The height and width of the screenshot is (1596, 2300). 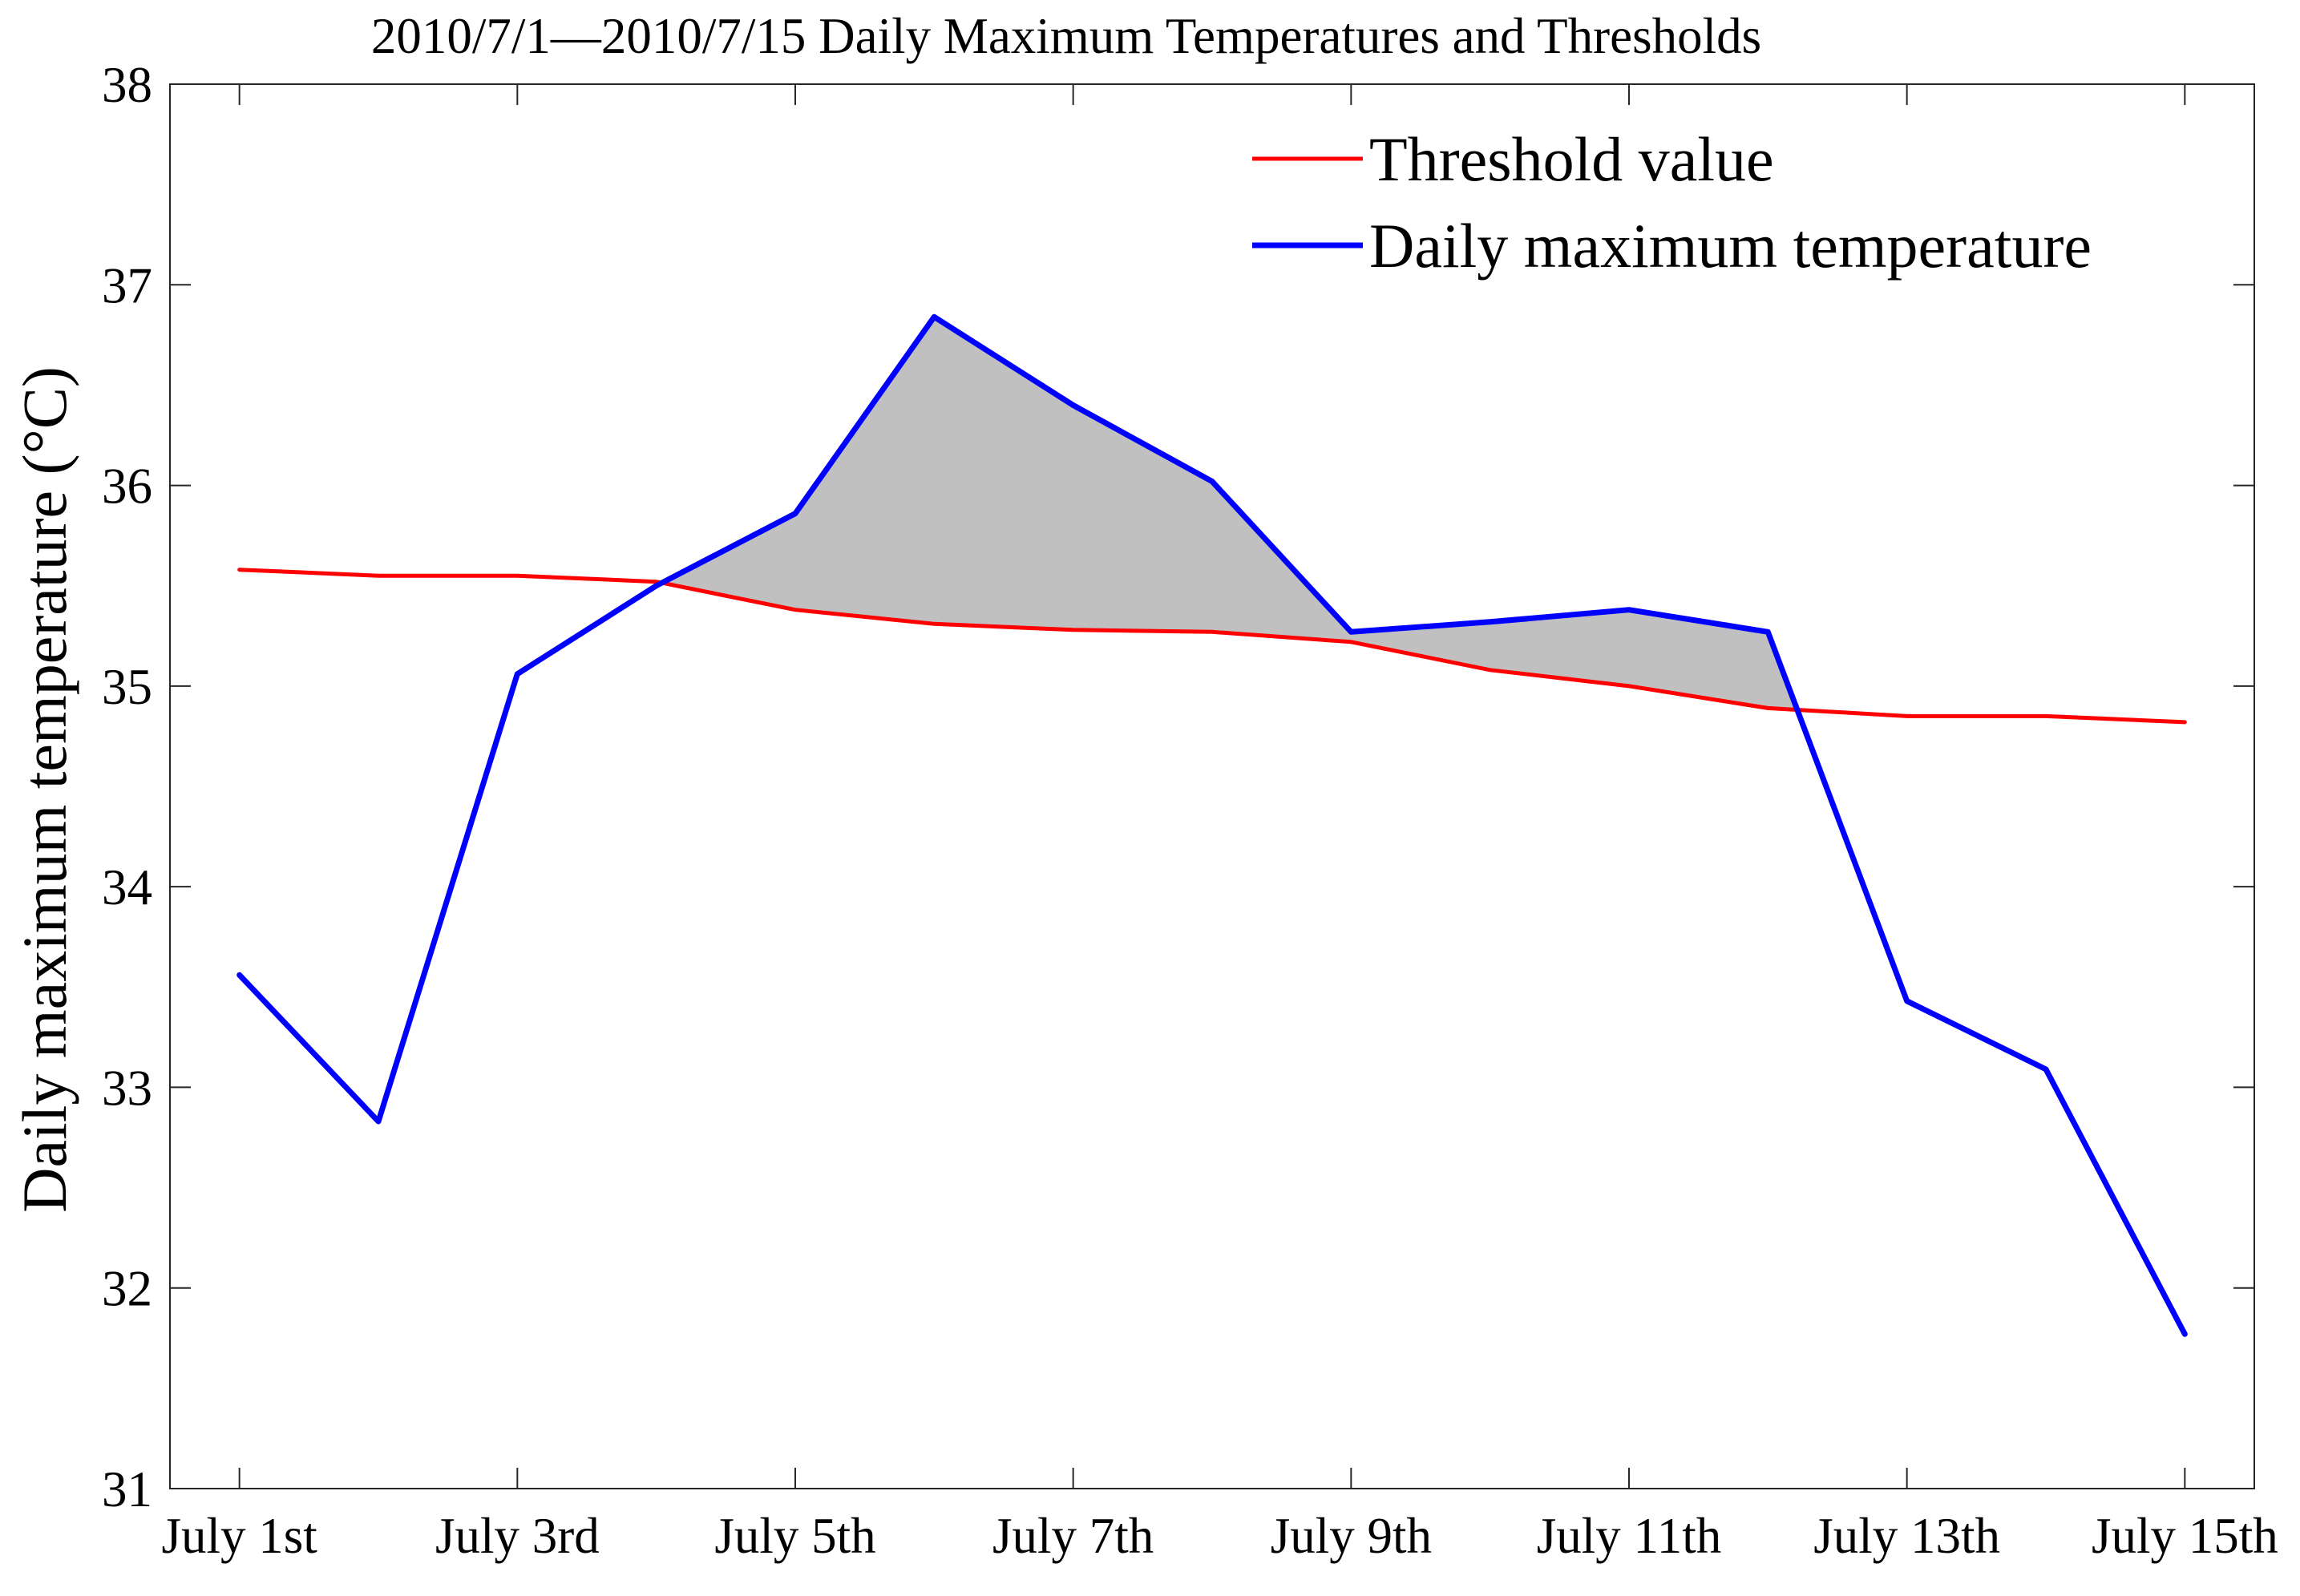 What do you see at coordinates (794, 1536) in the screenshot?
I see `x-tick-label: July 5th` at bounding box center [794, 1536].